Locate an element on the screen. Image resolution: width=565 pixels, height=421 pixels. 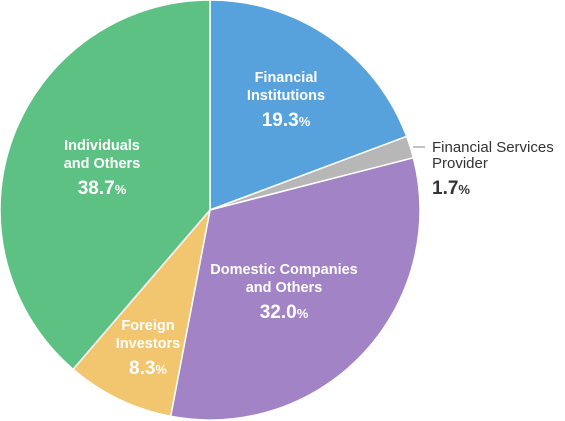
slice-label-domestic-companies-and-others-line-1: Domestic Companies is located at coordinates (283, 270).